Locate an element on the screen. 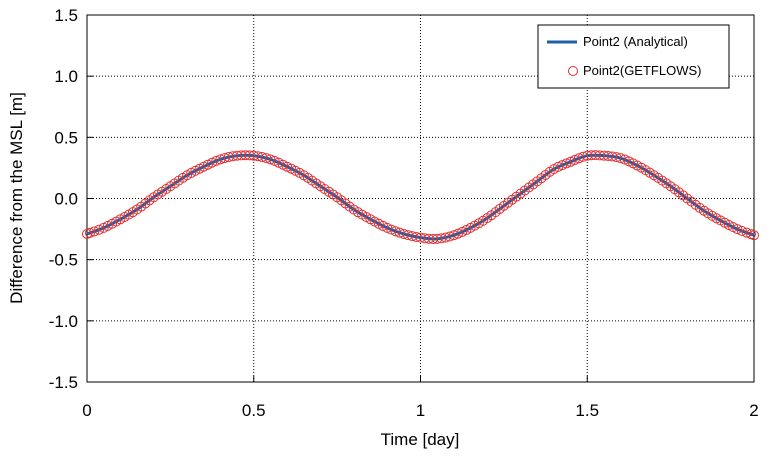  x-tick-label: 1 is located at coordinates (420, 410).